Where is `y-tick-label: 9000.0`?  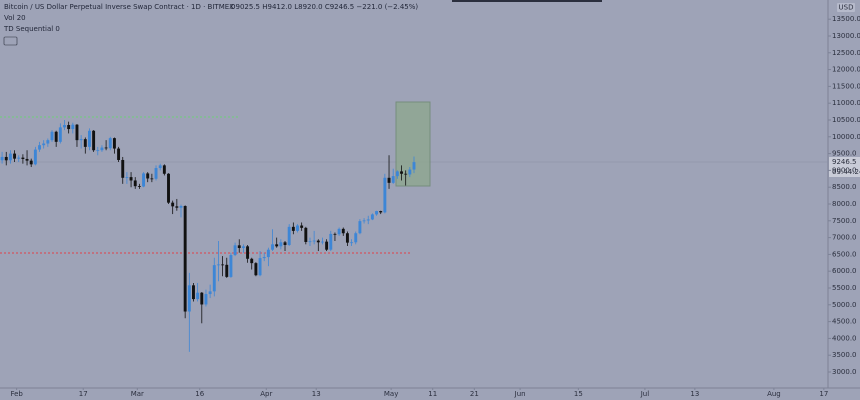
y-tick-label: 9000.0 is located at coordinates (844, 170).